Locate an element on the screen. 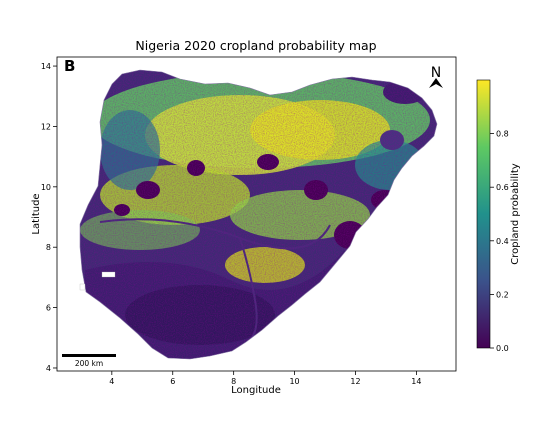  x-axis-ticks: 4 6 8 10 12 14 is located at coordinates (265, 378).